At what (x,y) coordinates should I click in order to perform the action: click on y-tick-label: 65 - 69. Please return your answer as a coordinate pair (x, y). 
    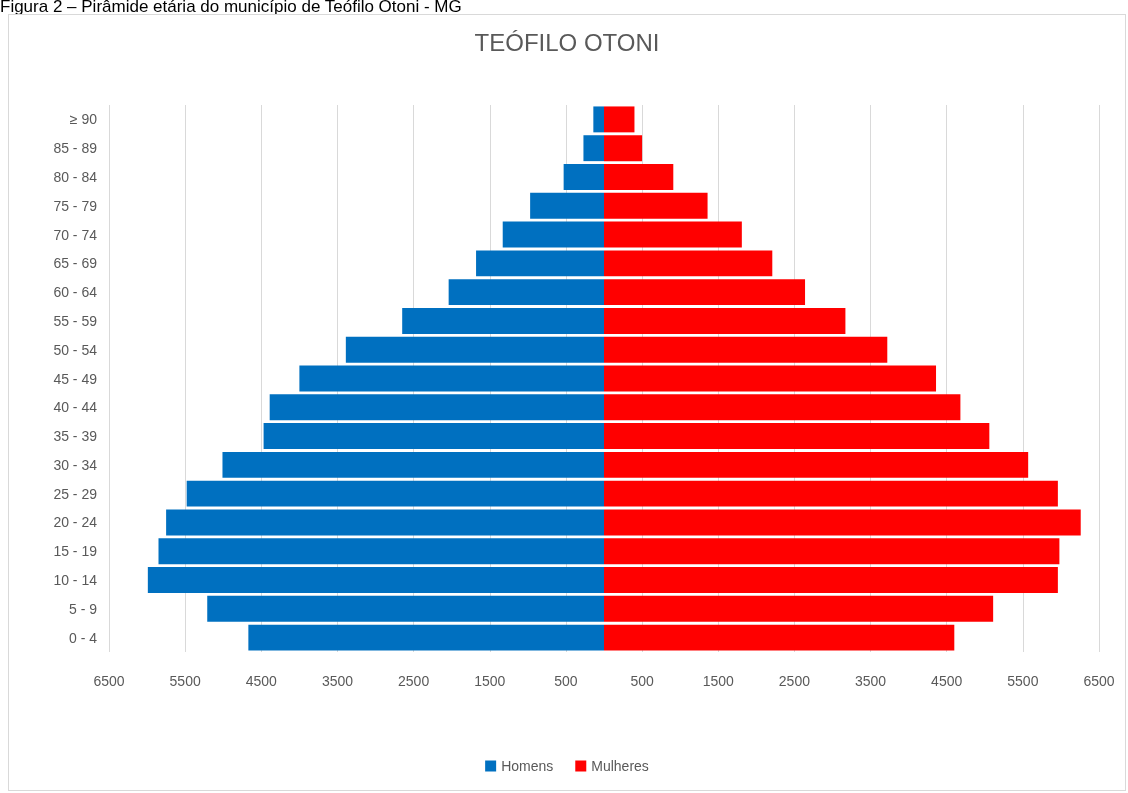
    Looking at the image, I should click on (75, 263).